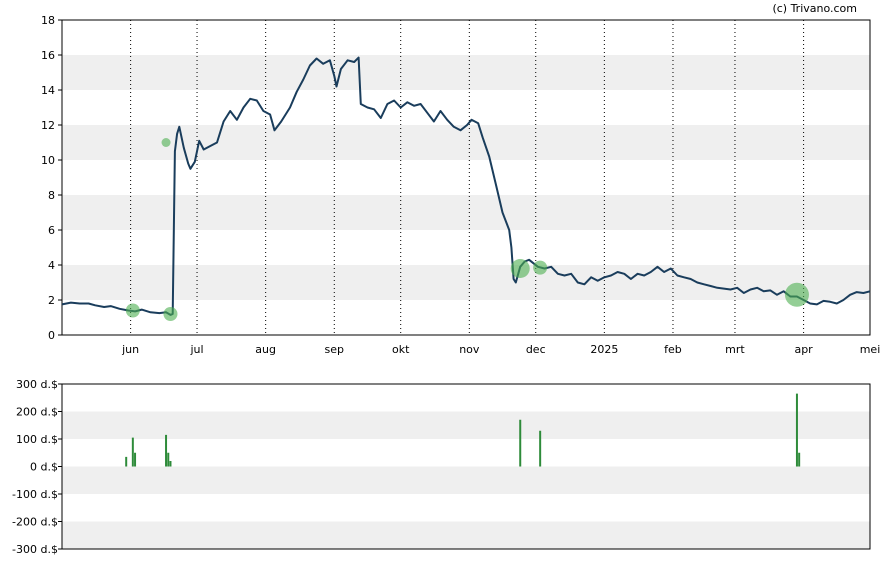 Image resolution: width=888 pixels, height=565 pixels. What do you see at coordinates (870, 349) in the screenshot?
I see `price-x-tick-label: mei` at bounding box center [870, 349].